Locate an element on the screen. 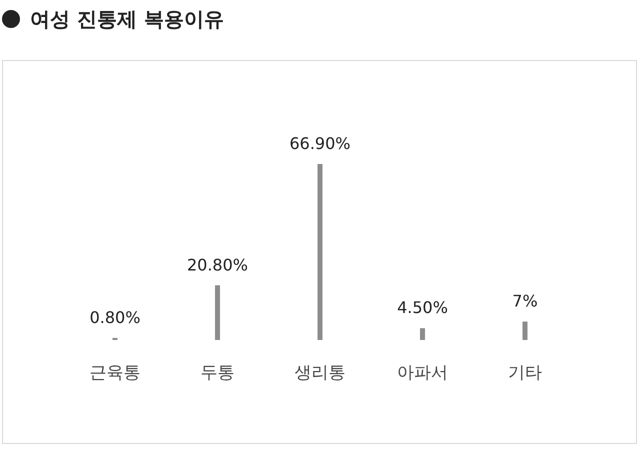 This screenshot has height=456, width=640. x-tick-label: 기타 is located at coordinates (525, 373).